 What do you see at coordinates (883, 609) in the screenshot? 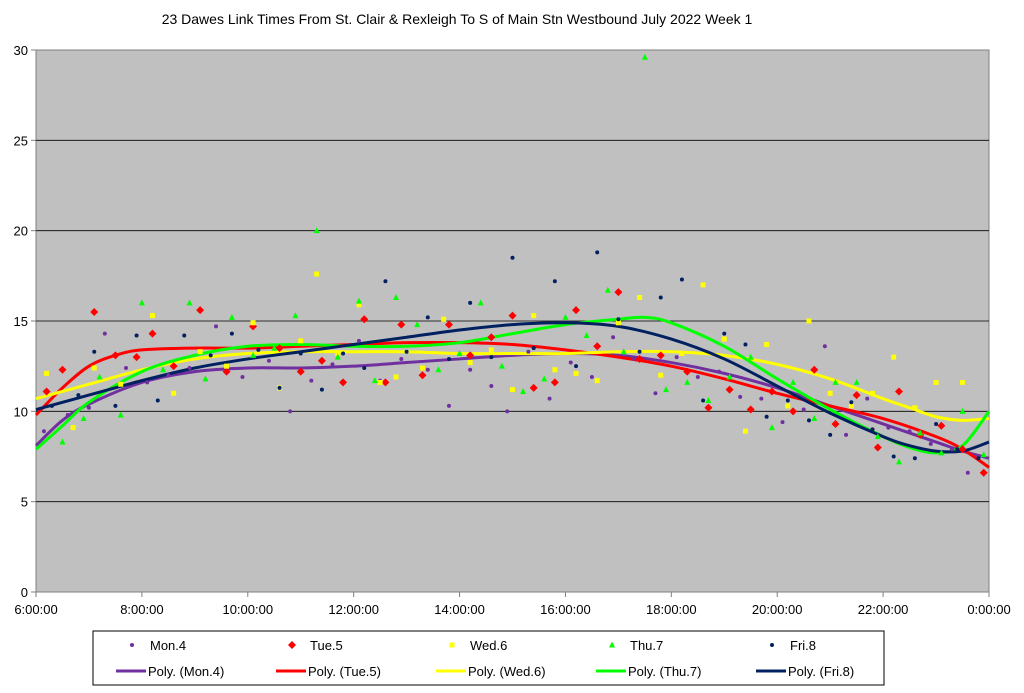
I see `x-tick-label: 22:00:00` at bounding box center [883, 609].